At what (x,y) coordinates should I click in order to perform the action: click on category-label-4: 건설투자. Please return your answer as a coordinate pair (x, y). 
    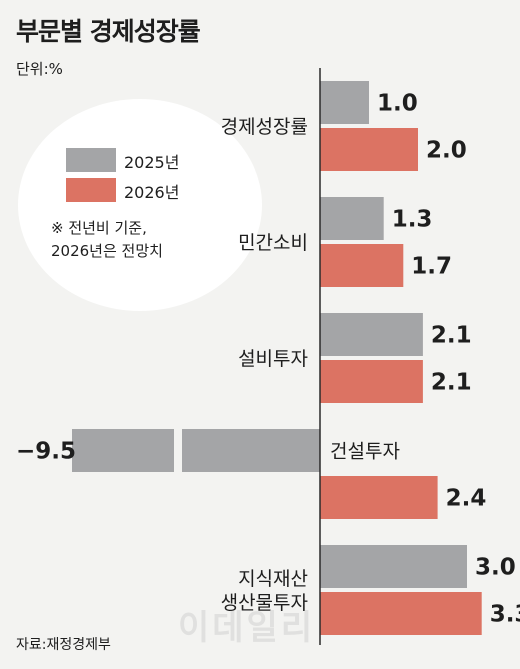
    Looking at the image, I should click on (365, 452).